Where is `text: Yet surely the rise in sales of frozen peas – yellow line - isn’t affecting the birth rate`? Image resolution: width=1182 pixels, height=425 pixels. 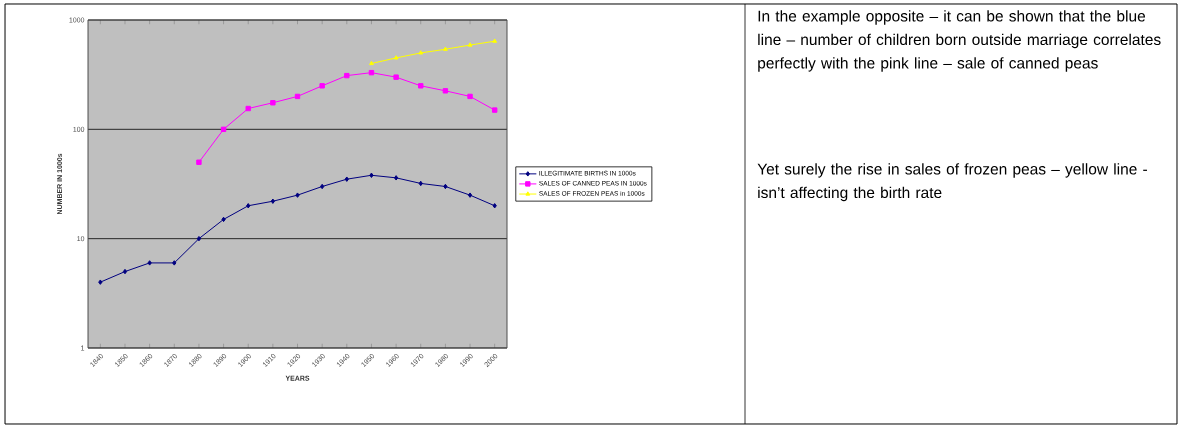
text: Yet surely the rise in sales of frozen peas – yellow line - isn’t affecting the birth rate is located at coordinates (952, 182).